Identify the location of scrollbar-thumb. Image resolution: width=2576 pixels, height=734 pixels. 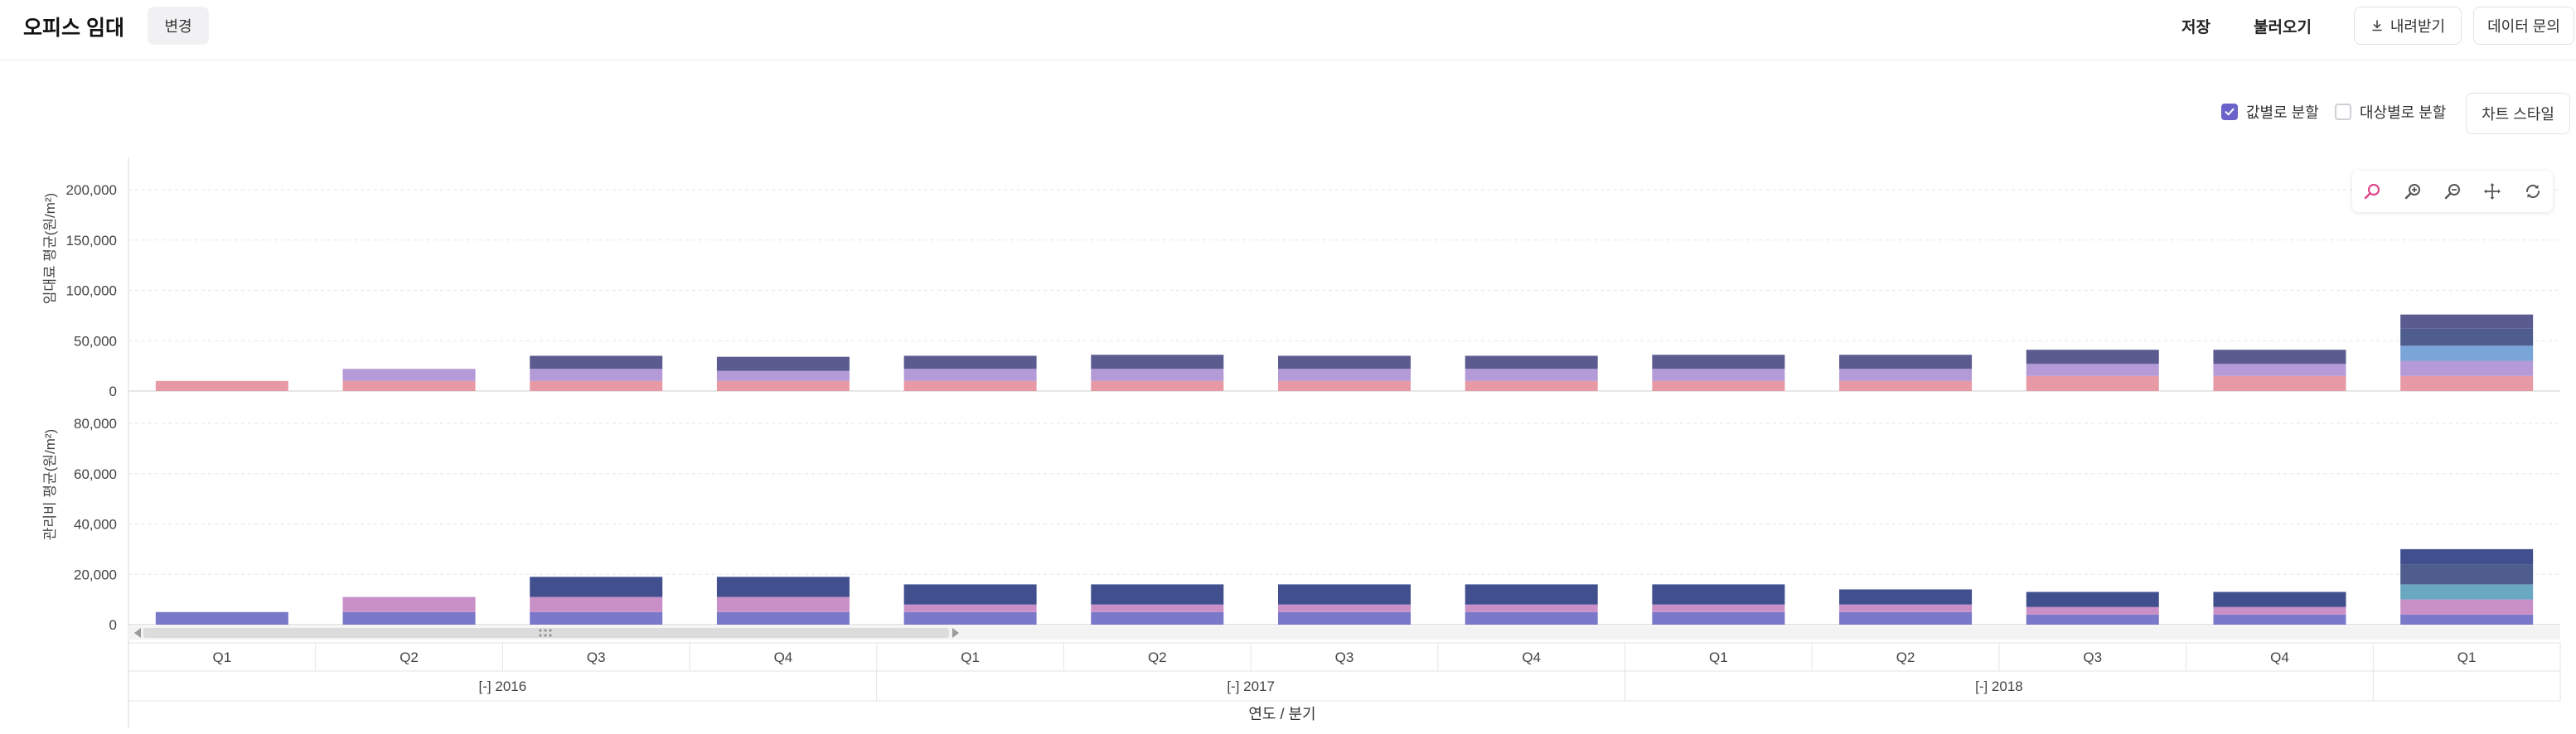
(546, 633).